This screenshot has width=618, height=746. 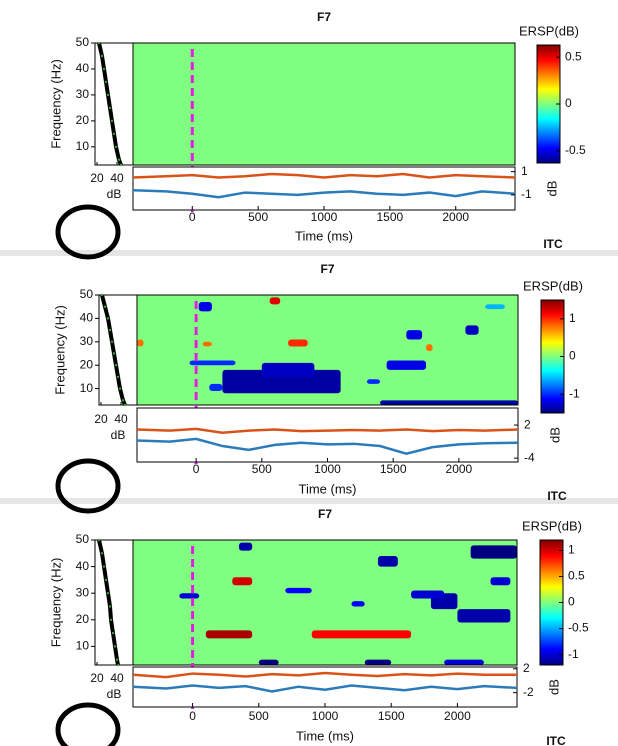 What do you see at coordinates (527, 424) in the screenshot?
I see `margin-y-tick-label: 2` at bounding box center [527, 424].